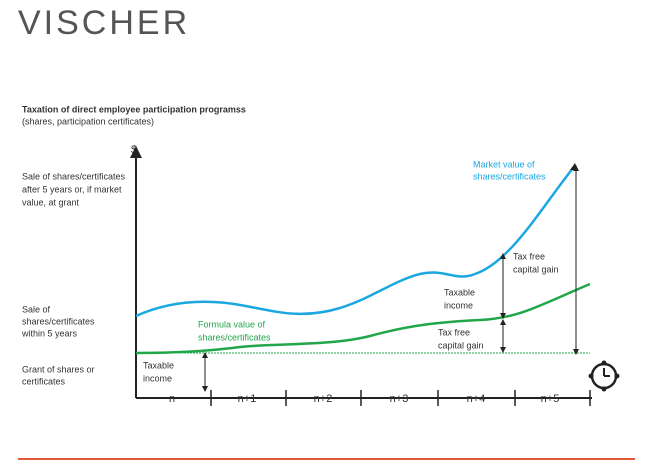  I want to click on left-label: within 5 years, so click(49, 333).